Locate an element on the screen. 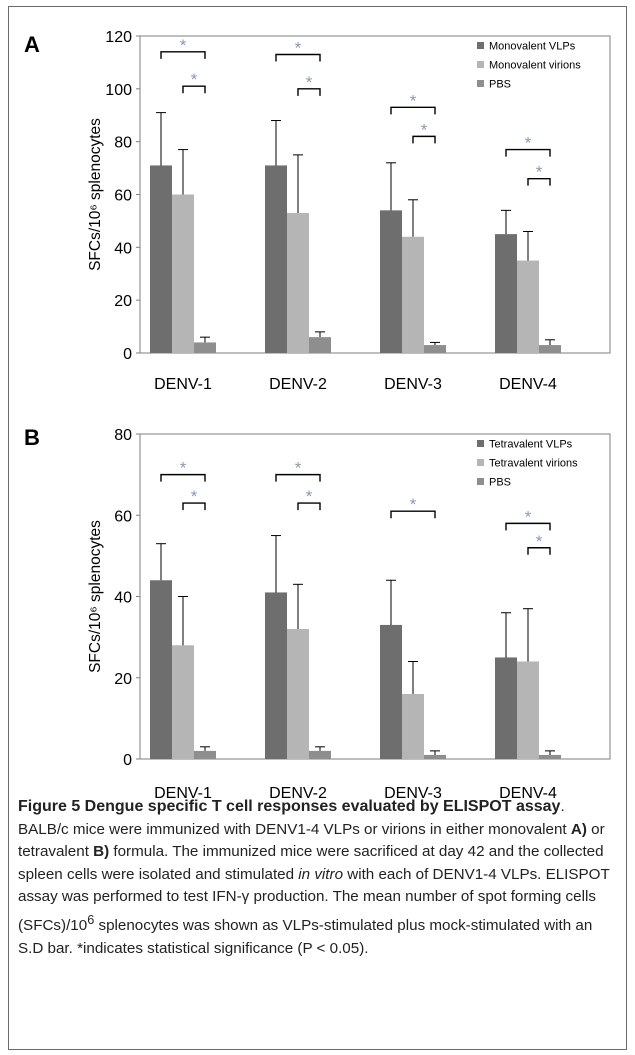 The width and height of the screenshot is (635, 1055). caption-bold-a: A) is located at coordinates (579, 829).